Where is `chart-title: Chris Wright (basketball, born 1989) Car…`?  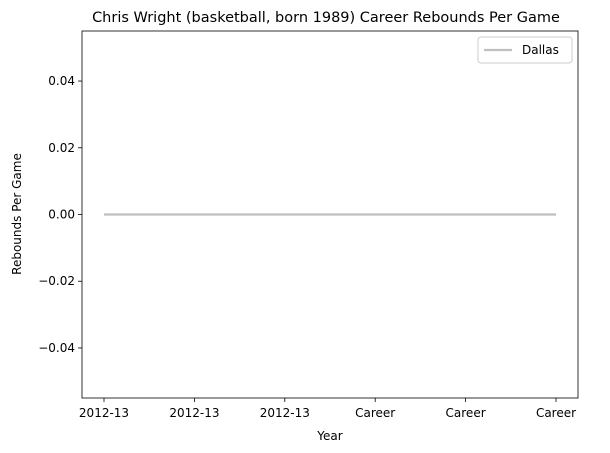
chart-title: Chris Wright (basketball, born 1989) Car… is located at coordinates (326, 18).